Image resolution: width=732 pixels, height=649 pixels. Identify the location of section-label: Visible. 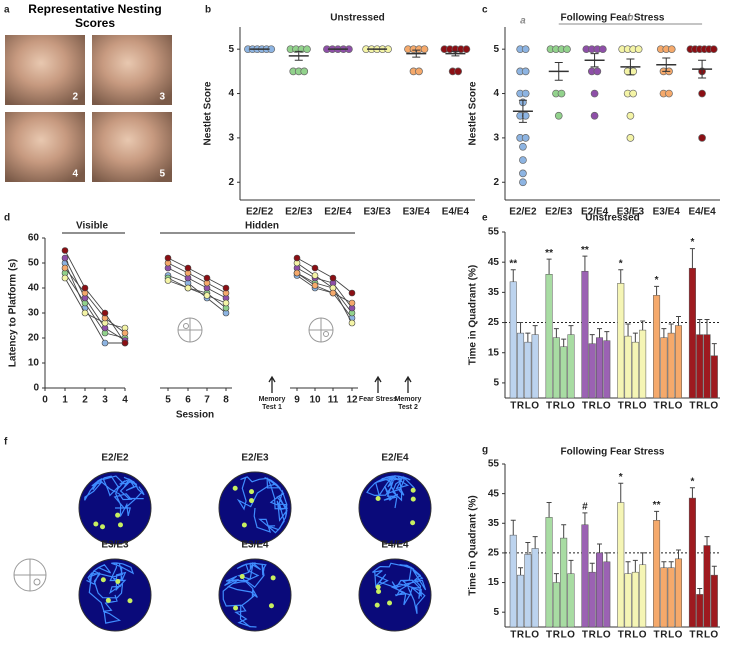
(92, 226).